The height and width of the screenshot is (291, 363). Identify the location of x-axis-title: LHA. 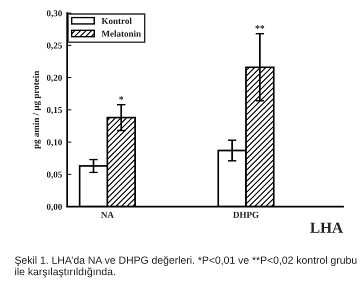
(326, 227).